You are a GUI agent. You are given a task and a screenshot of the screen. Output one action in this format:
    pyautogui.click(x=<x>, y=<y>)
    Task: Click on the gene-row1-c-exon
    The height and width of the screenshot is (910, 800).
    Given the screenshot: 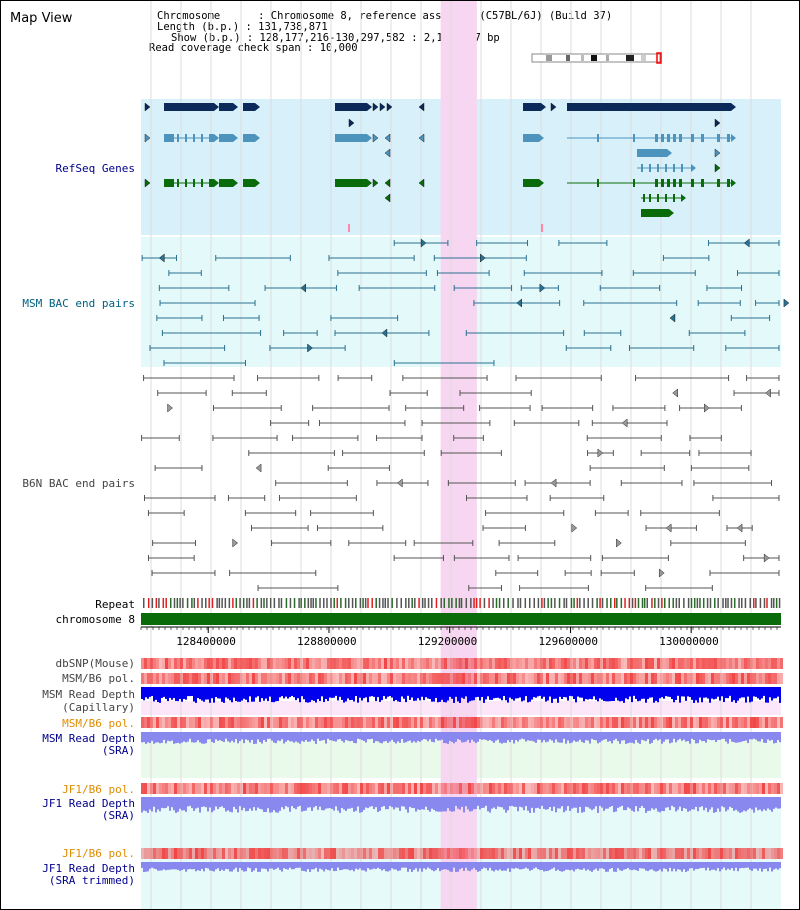 What is the action you would take?
    pyautogui.click(x=249, y=107)
    